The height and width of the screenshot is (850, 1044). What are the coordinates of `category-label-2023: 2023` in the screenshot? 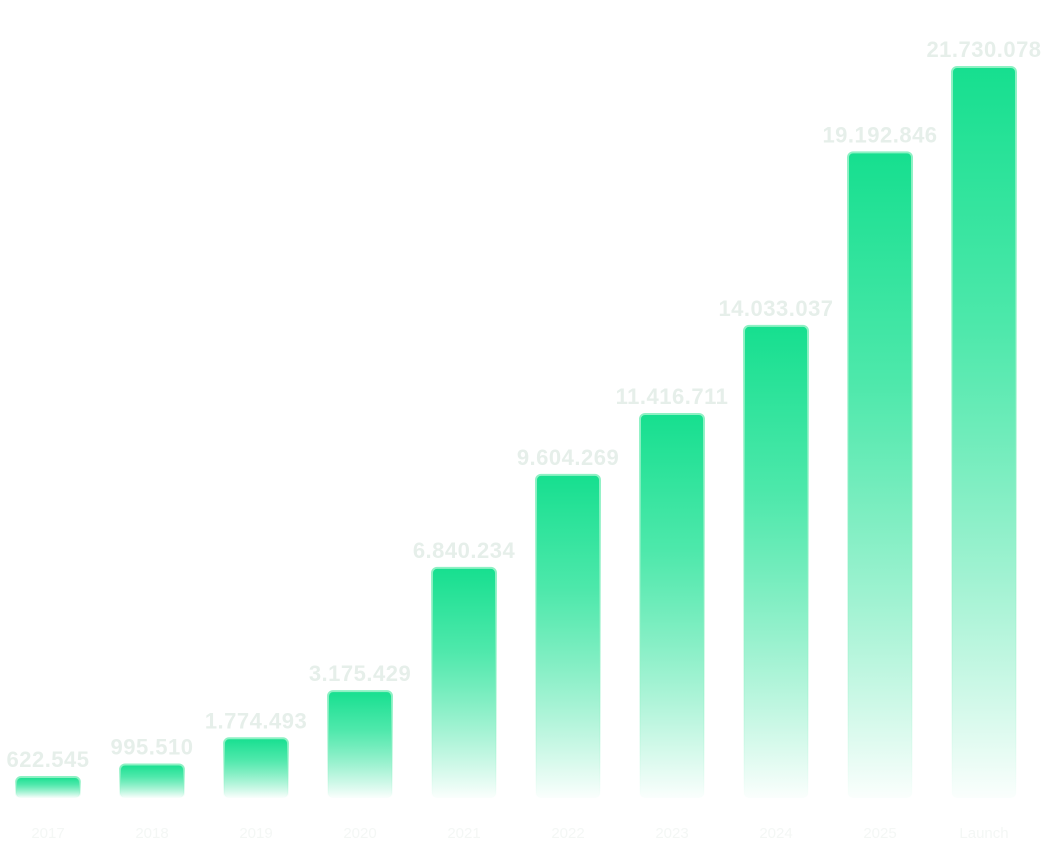 It's located at (671, 833).